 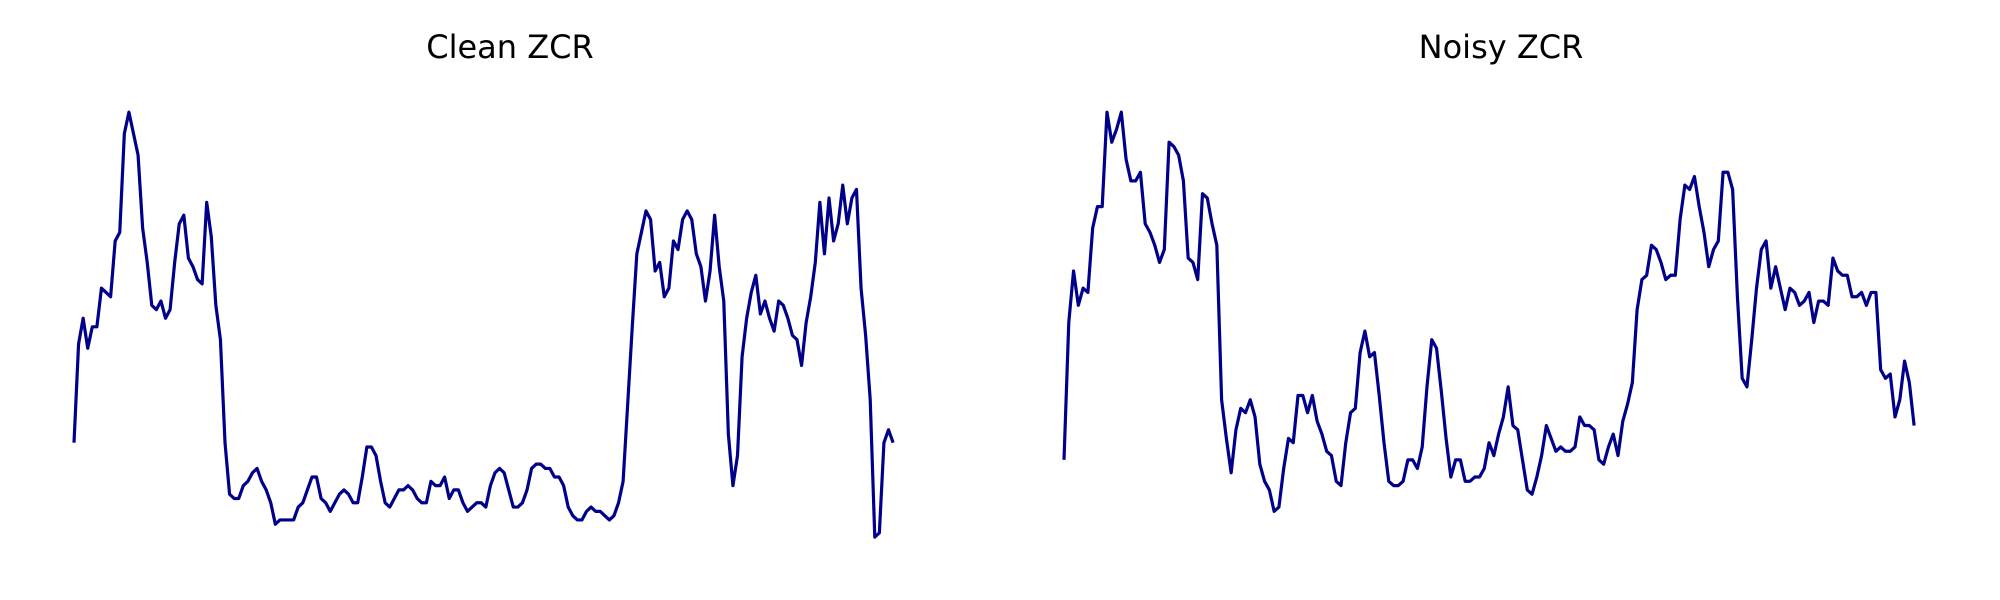 What do you see at coordinates (1501, 47) in the screenshot?
I see `chart-title-noisy: Noisy ZCR` at bounding box center [1501, 47].